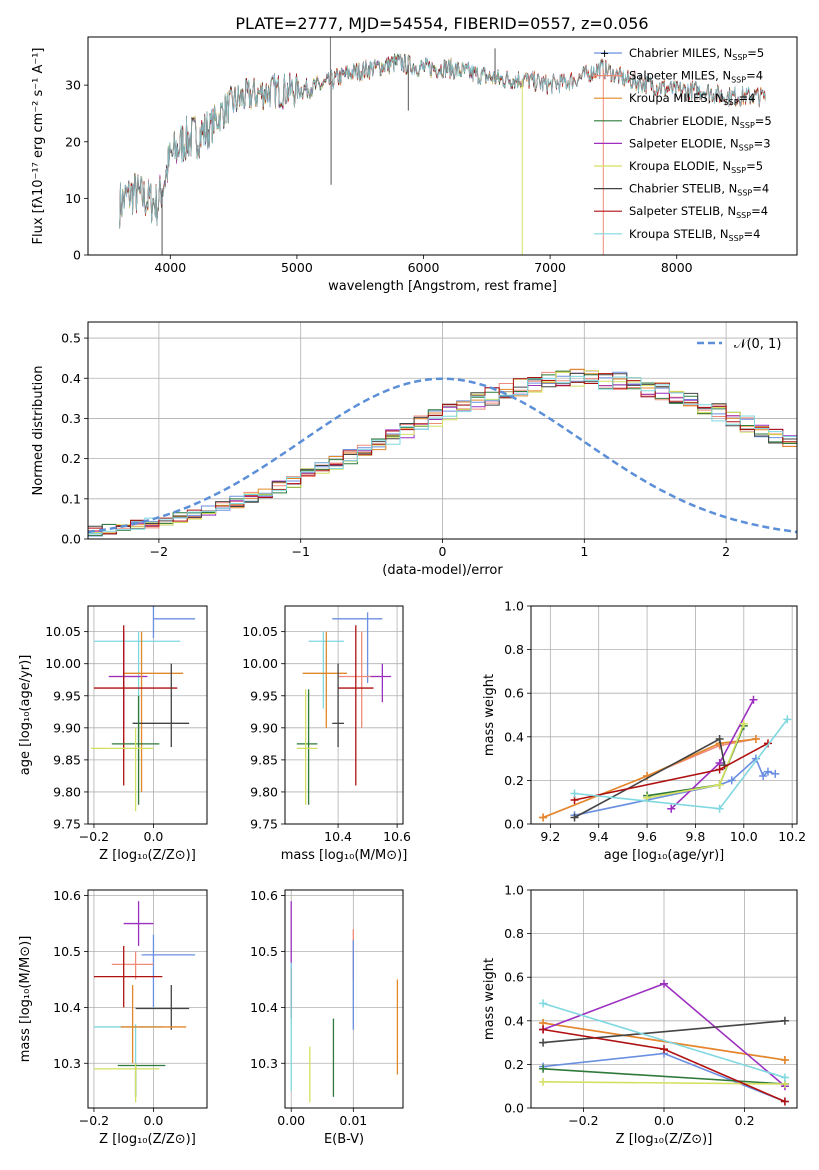 Image resolution: width=819 pixels, height=1170 pixels. What do you see at coordinates (71, 498) in the screenshot?
I see `y-tick-label: 0.1` at bounding box center [71, 498].